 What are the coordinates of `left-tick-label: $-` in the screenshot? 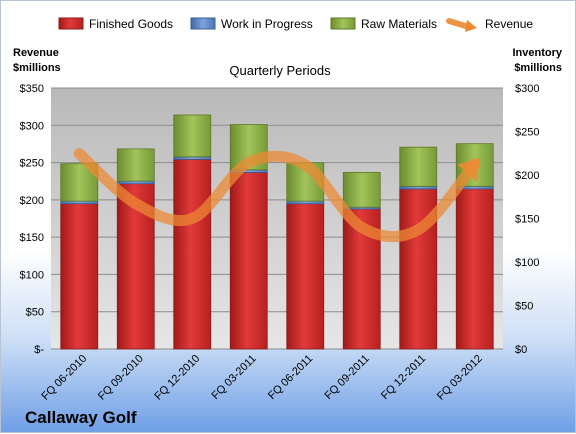 It's located at (39, 350).